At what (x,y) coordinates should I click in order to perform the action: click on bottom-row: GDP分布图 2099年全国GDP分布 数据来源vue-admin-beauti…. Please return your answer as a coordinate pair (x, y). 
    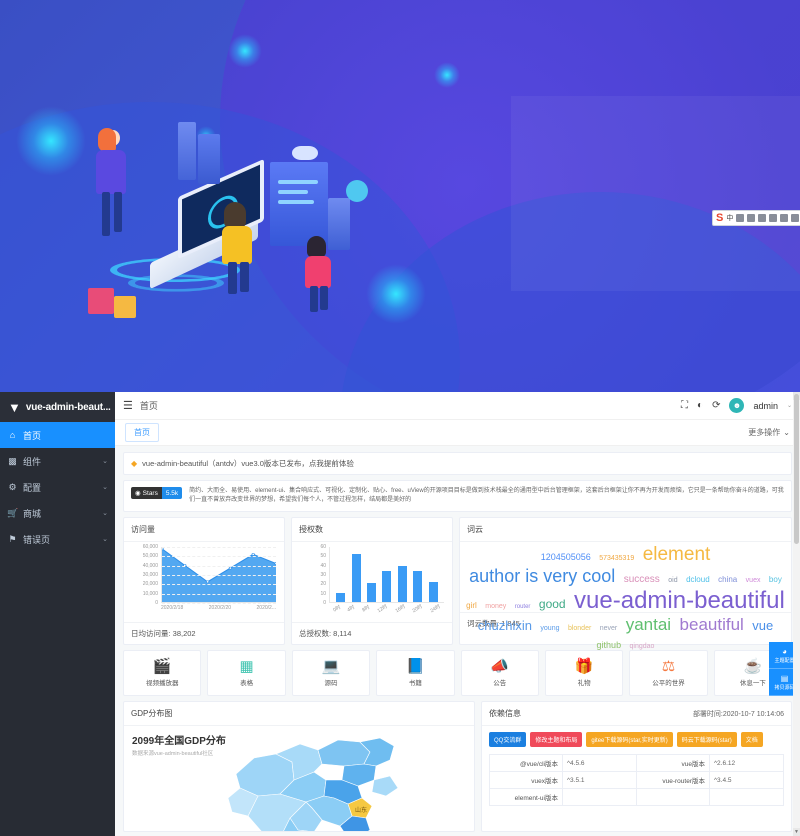
    Looking at the image, I should click on (457, 766).